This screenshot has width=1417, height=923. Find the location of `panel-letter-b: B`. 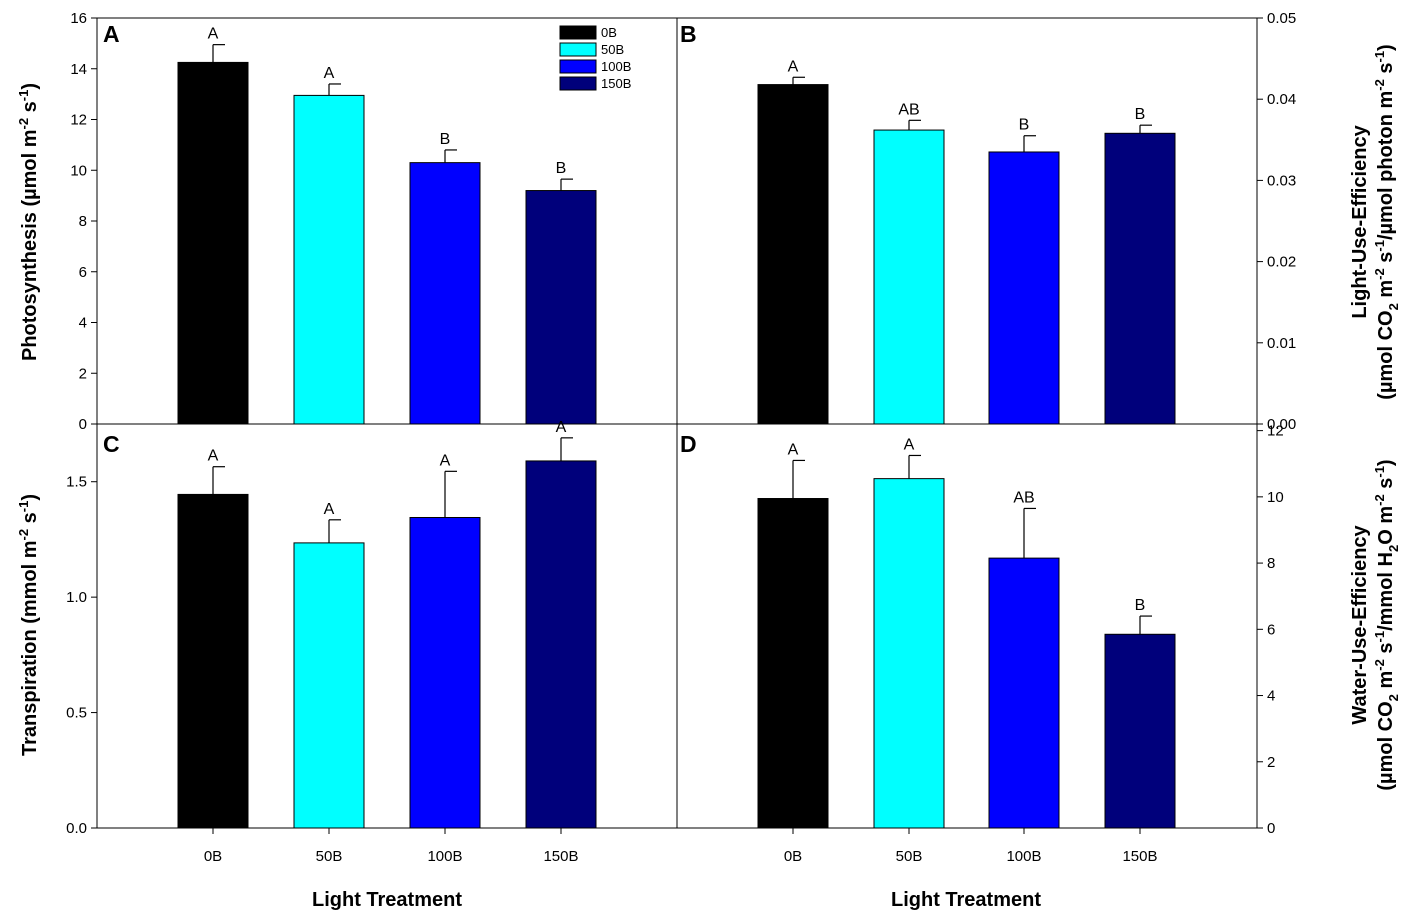

panel-letter-b: B is located at coordinates (688, 34).